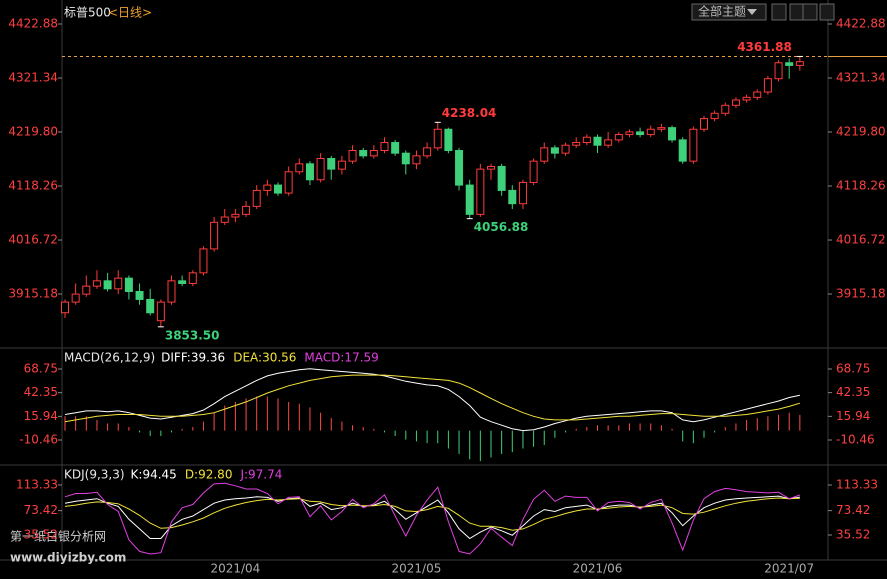 The image size is (887, 579). I want to click on y-tick-label: 15.94, so click(41, 416).